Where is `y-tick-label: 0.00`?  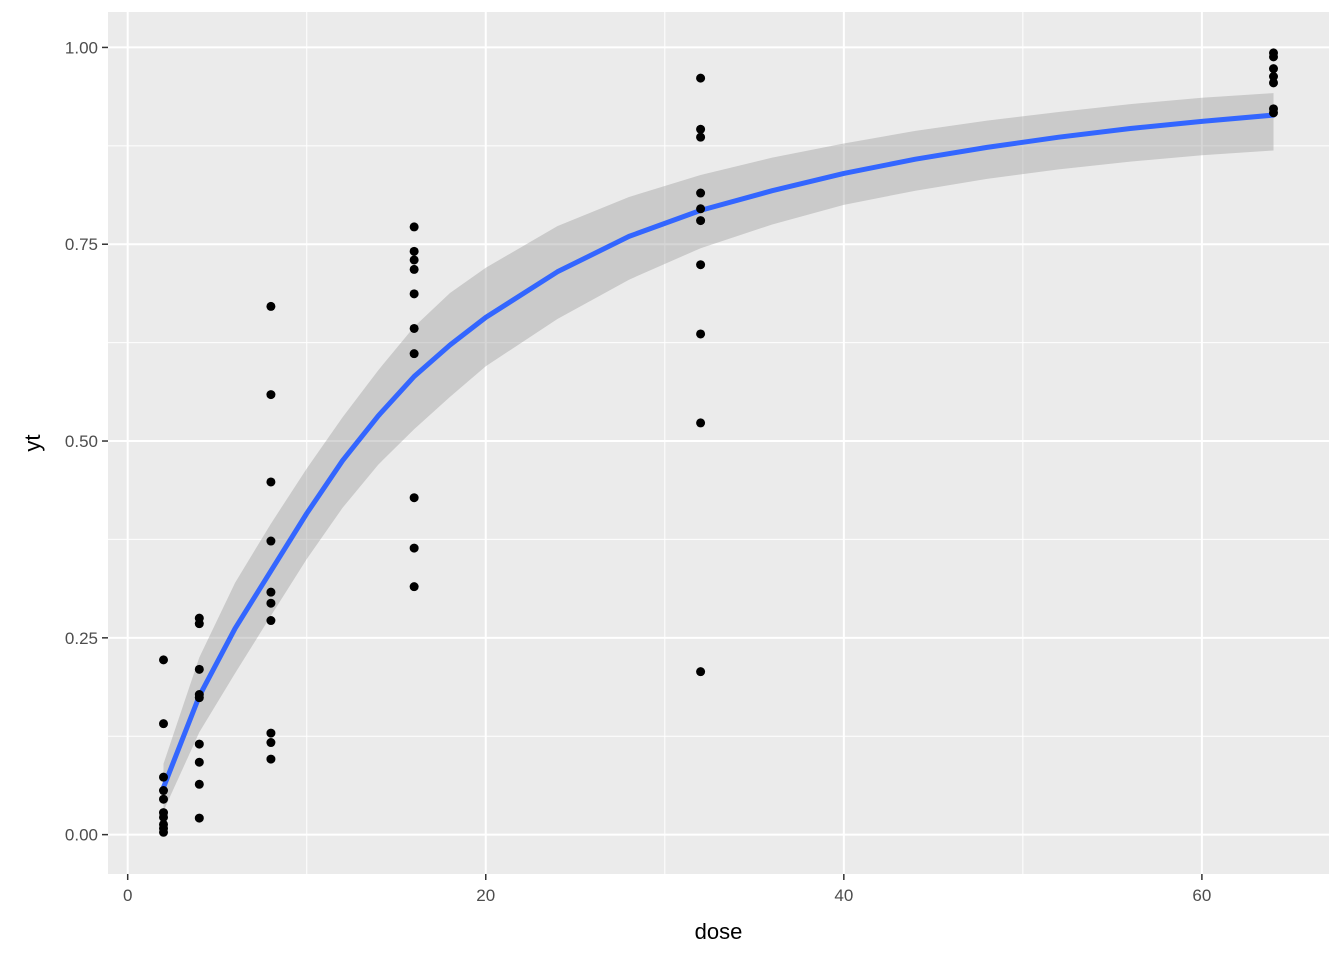
y-tick-label: 0.00 is located at coordinates (81, 835).